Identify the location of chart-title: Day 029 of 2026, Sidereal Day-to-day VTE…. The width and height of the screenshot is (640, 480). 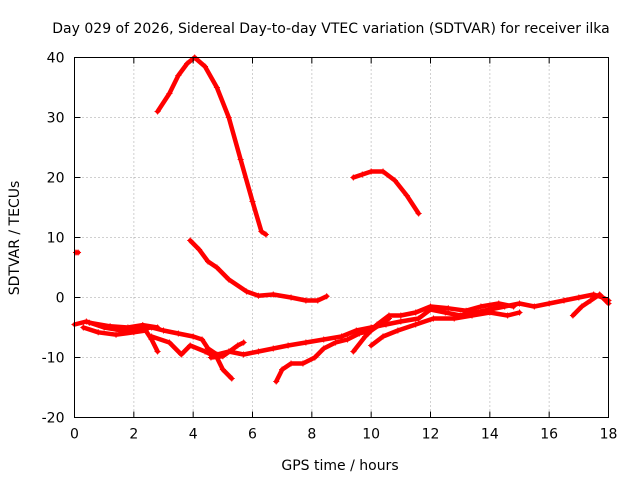
(330, 29).